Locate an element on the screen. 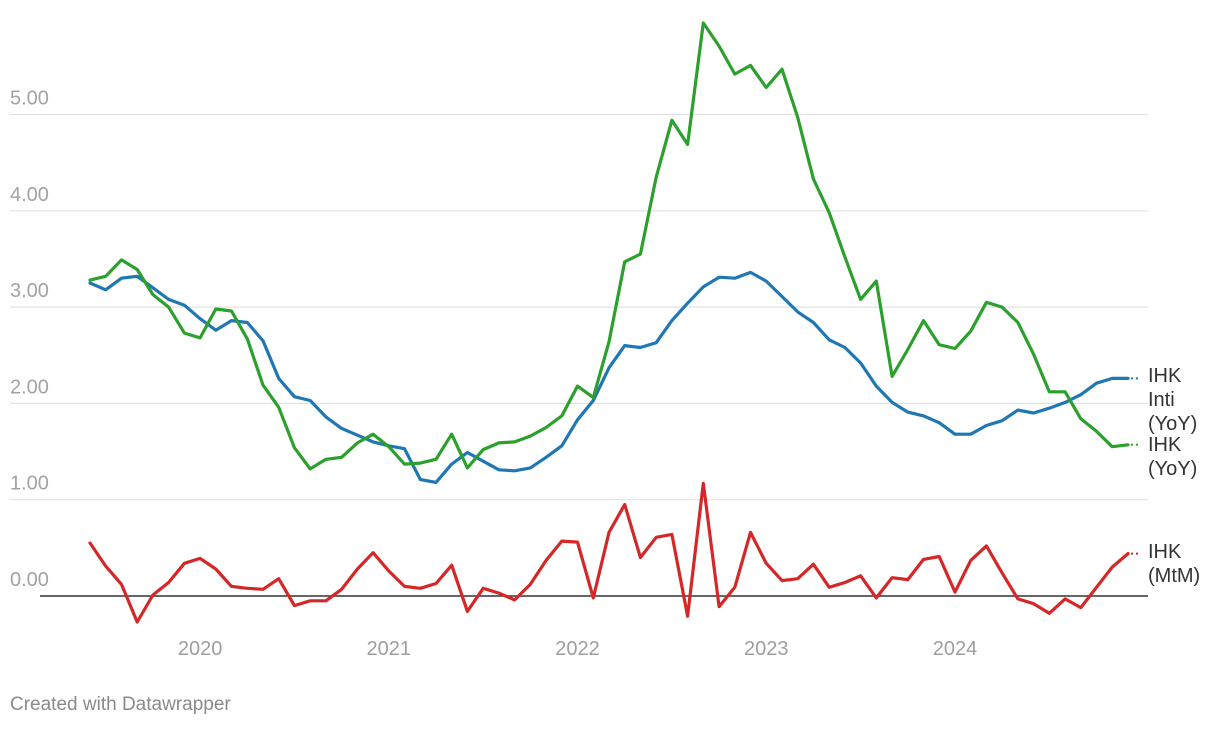 Image resolution: width=1220 pixels, height=730 pixels. y-tick-label: 4.00 is located at coordinates (29, 195).